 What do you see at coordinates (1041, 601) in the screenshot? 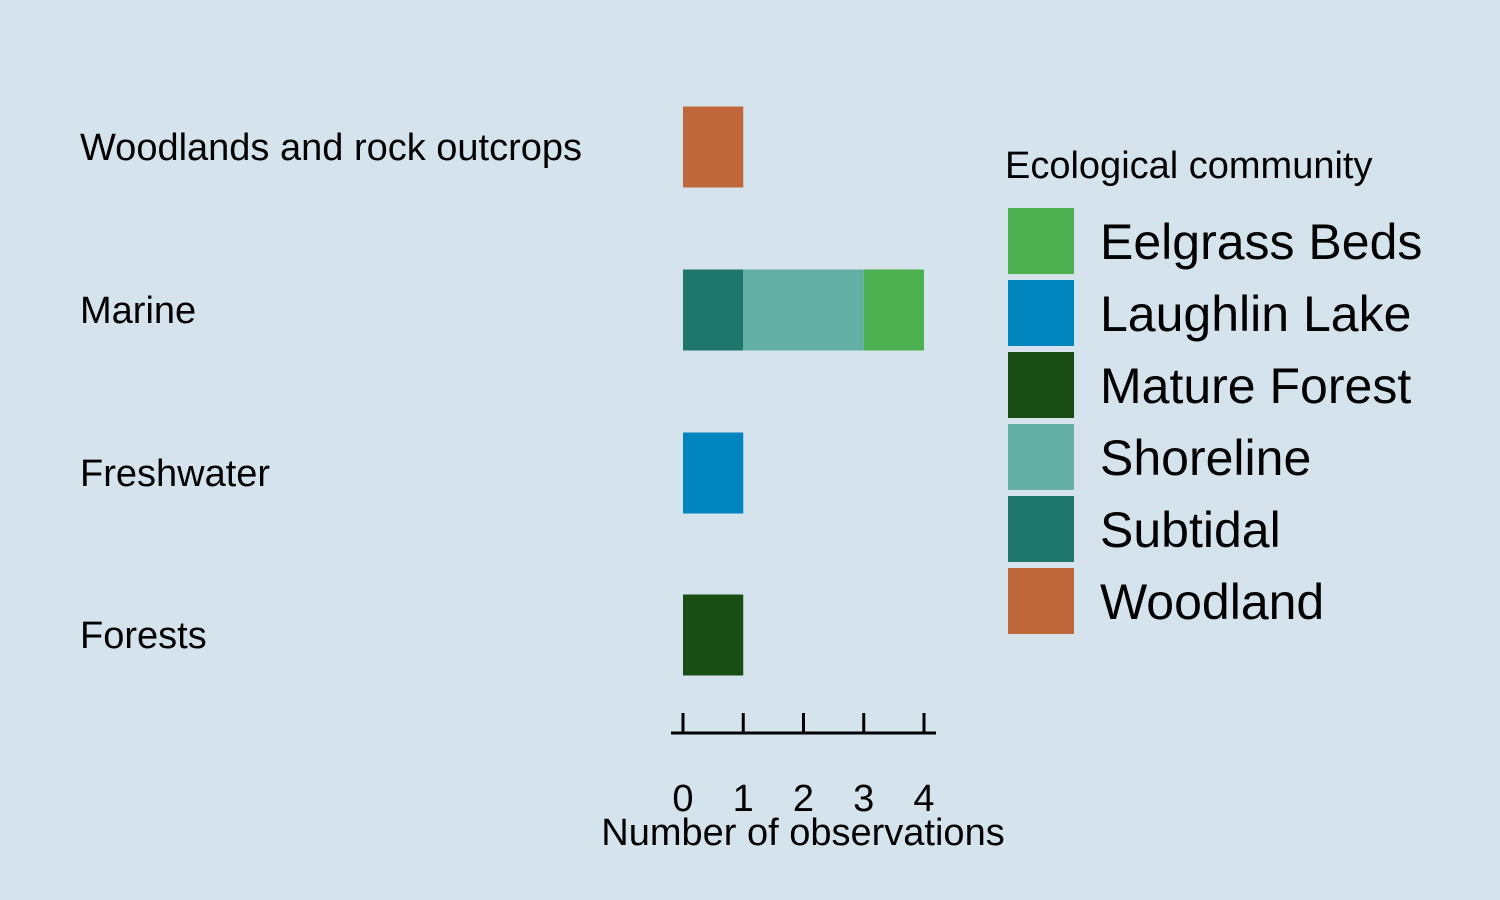
I see `legend-swatch-woodland` at bounding box center [1041, 601].